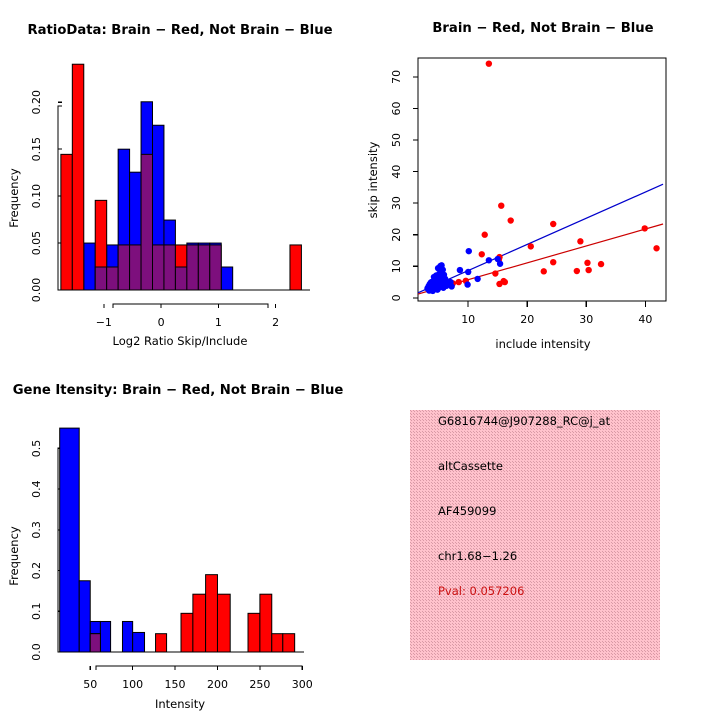  What do you see at coordinates (46, 550) in the screenshot?
I see `gene-intensity-y-axis: 0.0 0.1 0.2 0.3 0.4 0.5` at bounding box center [46, 550].